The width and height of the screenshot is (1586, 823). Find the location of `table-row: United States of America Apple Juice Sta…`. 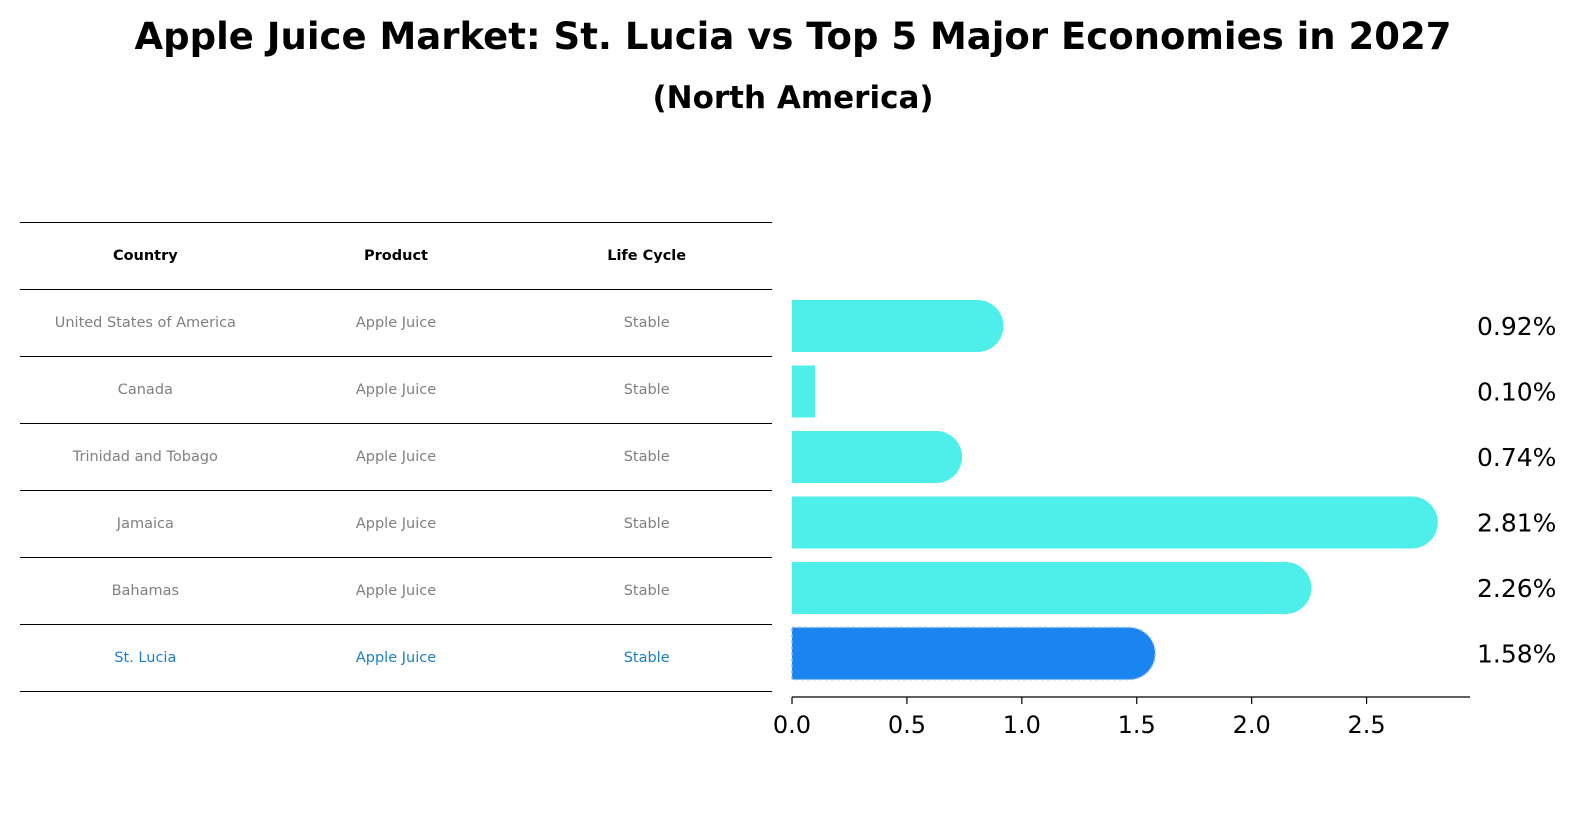

table-row: United States of America Apple Juice Sta… is located at coordinates (396, 323).